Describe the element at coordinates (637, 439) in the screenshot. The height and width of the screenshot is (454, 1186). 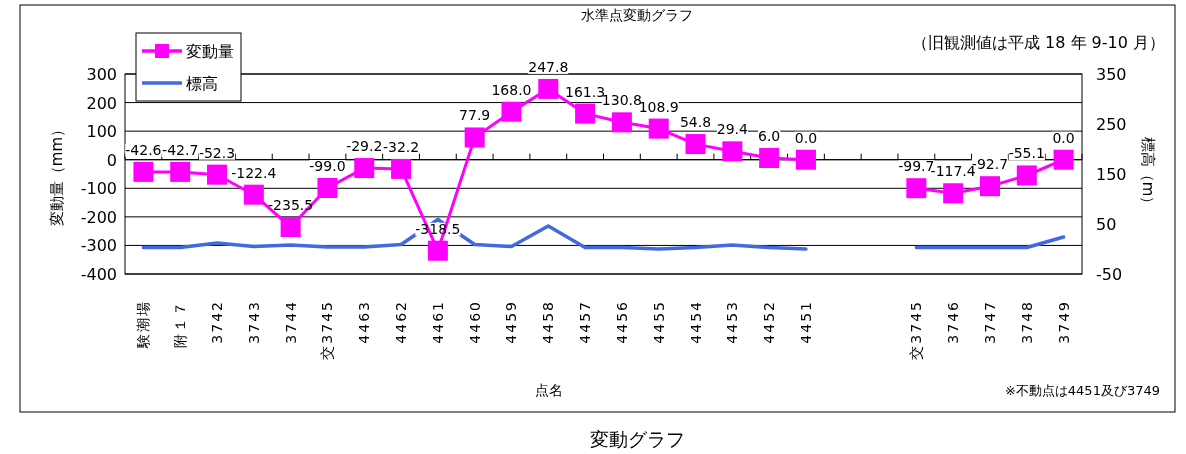
I see `text: 変動グラフ` at that location.